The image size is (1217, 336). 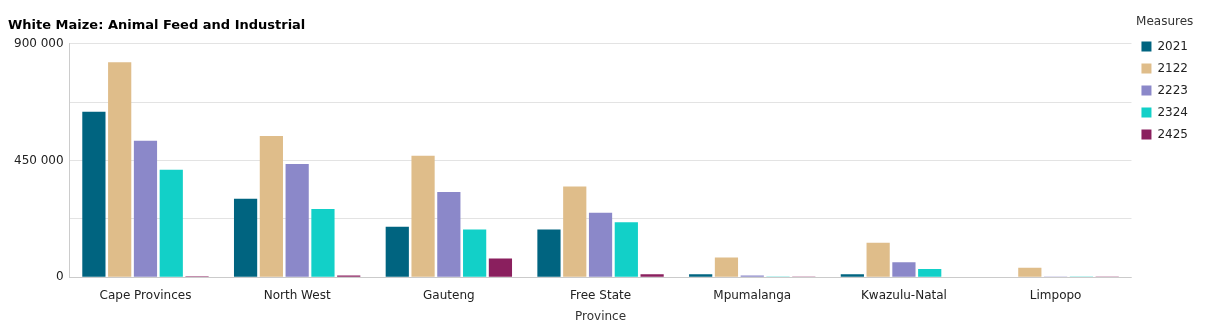 I want to click on legend-label: 2223, so click(x=1173, y=89).